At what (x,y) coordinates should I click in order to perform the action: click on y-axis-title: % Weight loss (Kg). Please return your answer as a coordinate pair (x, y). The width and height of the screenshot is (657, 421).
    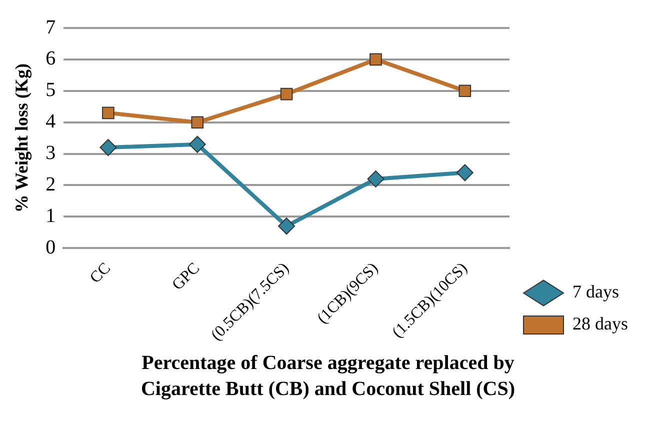
    Looking at the image, I should click on (21, 138).